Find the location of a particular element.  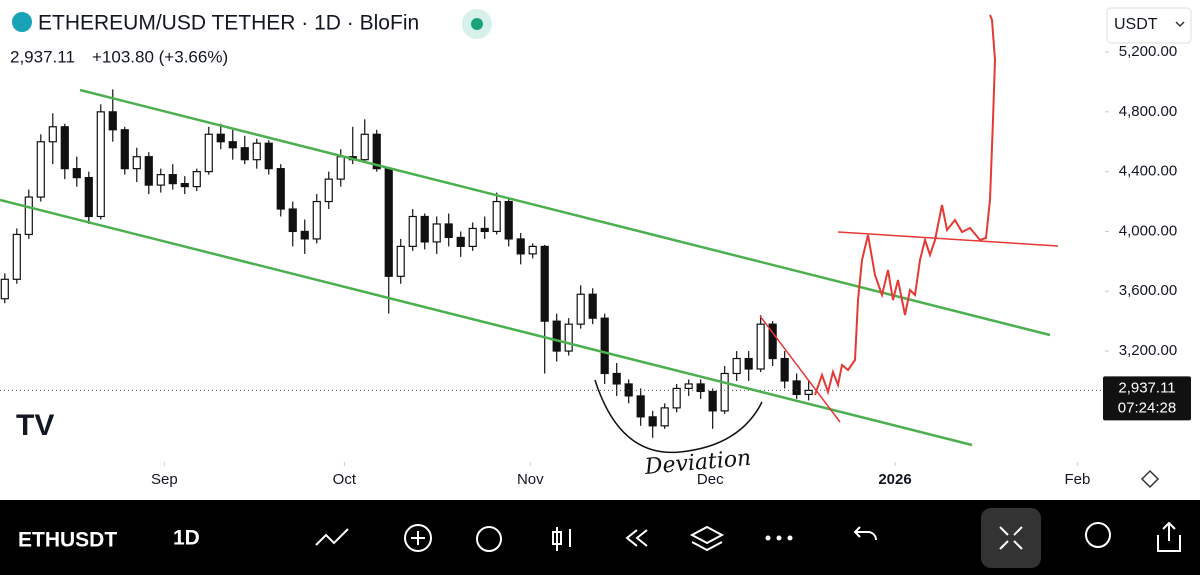

red-level is located at coordinates (948, 239).